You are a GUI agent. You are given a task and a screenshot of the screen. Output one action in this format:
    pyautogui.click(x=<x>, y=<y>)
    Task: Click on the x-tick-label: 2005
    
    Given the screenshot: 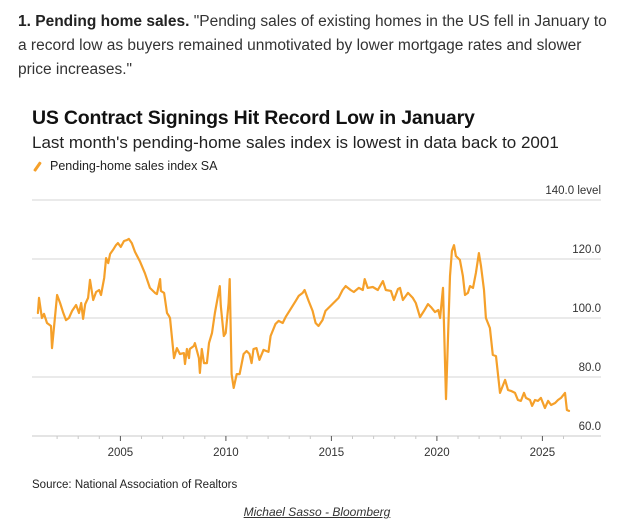 What is the action you would take?
    pyautogui.click(x=121, y=453)
    